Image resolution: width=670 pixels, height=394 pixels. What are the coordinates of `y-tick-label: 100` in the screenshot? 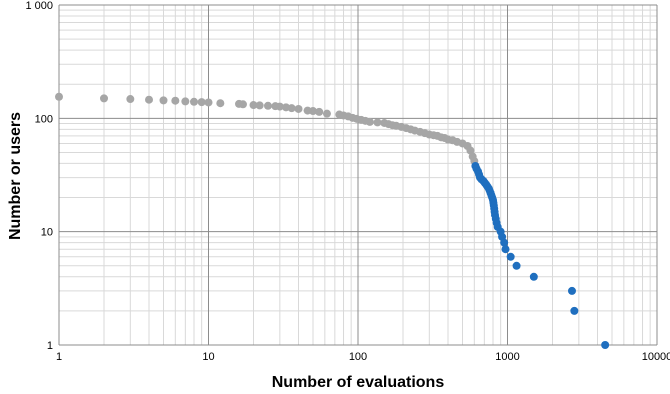 It's located at (44, 119).